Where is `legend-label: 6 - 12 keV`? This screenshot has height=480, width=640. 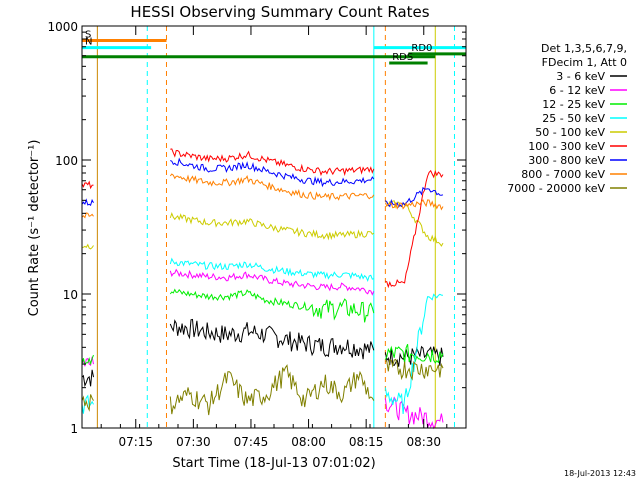
legend-label: 6 - 12 keV is located at coordinates (577, 90).